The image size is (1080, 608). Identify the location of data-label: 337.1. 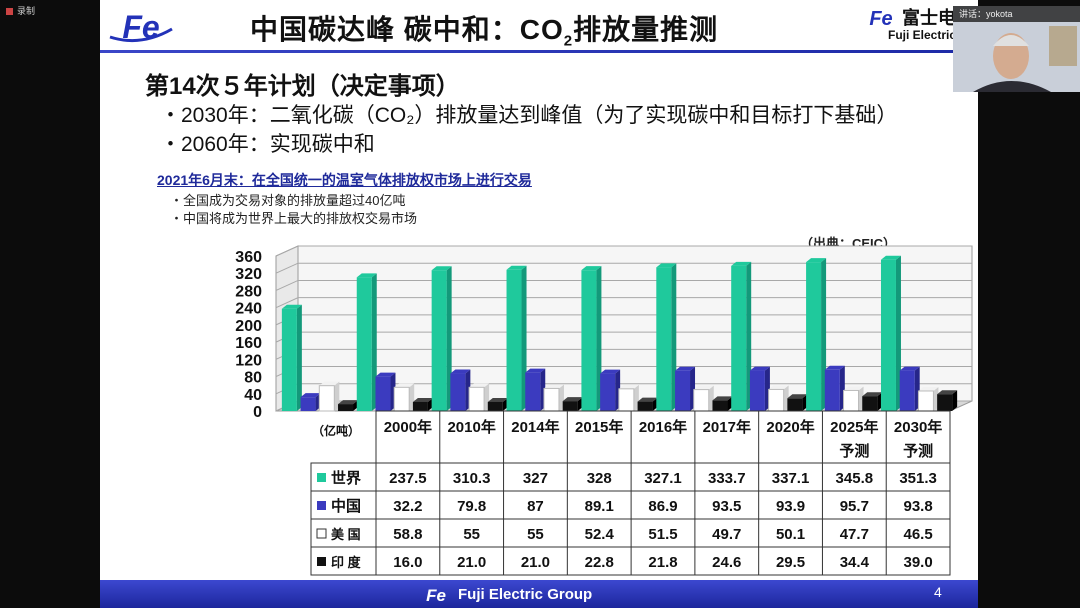
(791, 478).